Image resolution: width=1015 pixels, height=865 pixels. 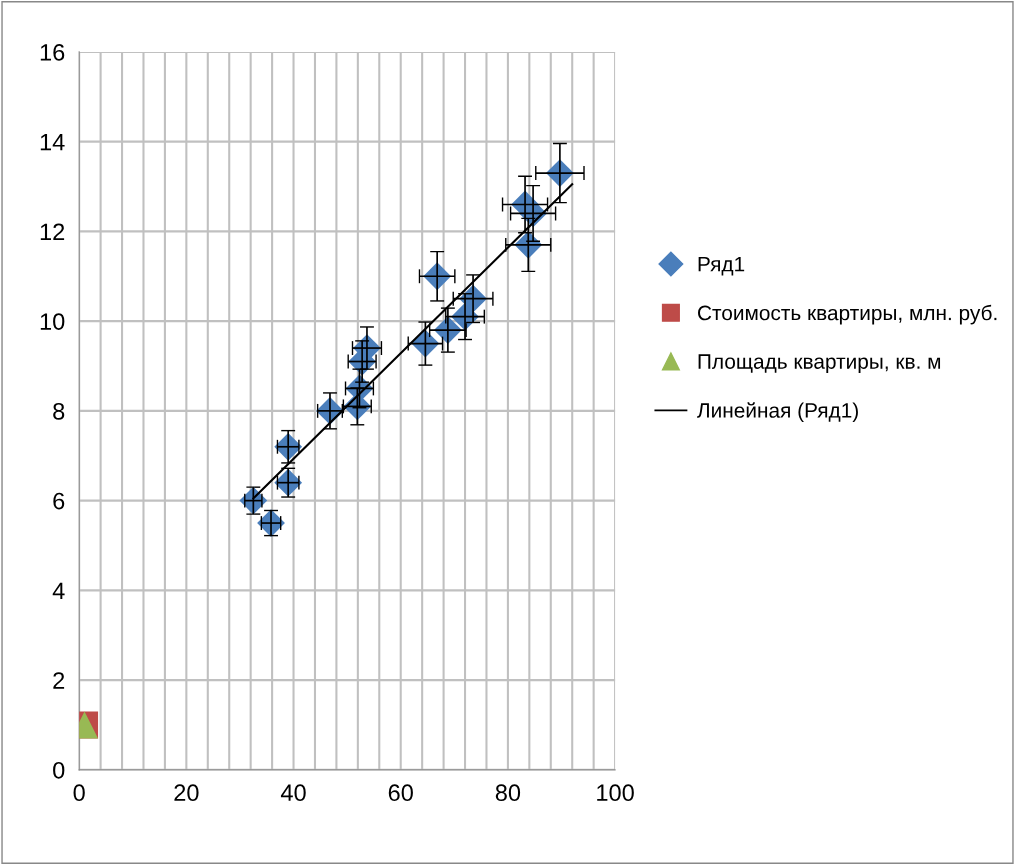 I want to click on x-tick-label: 60, so click(x=400, y=793).